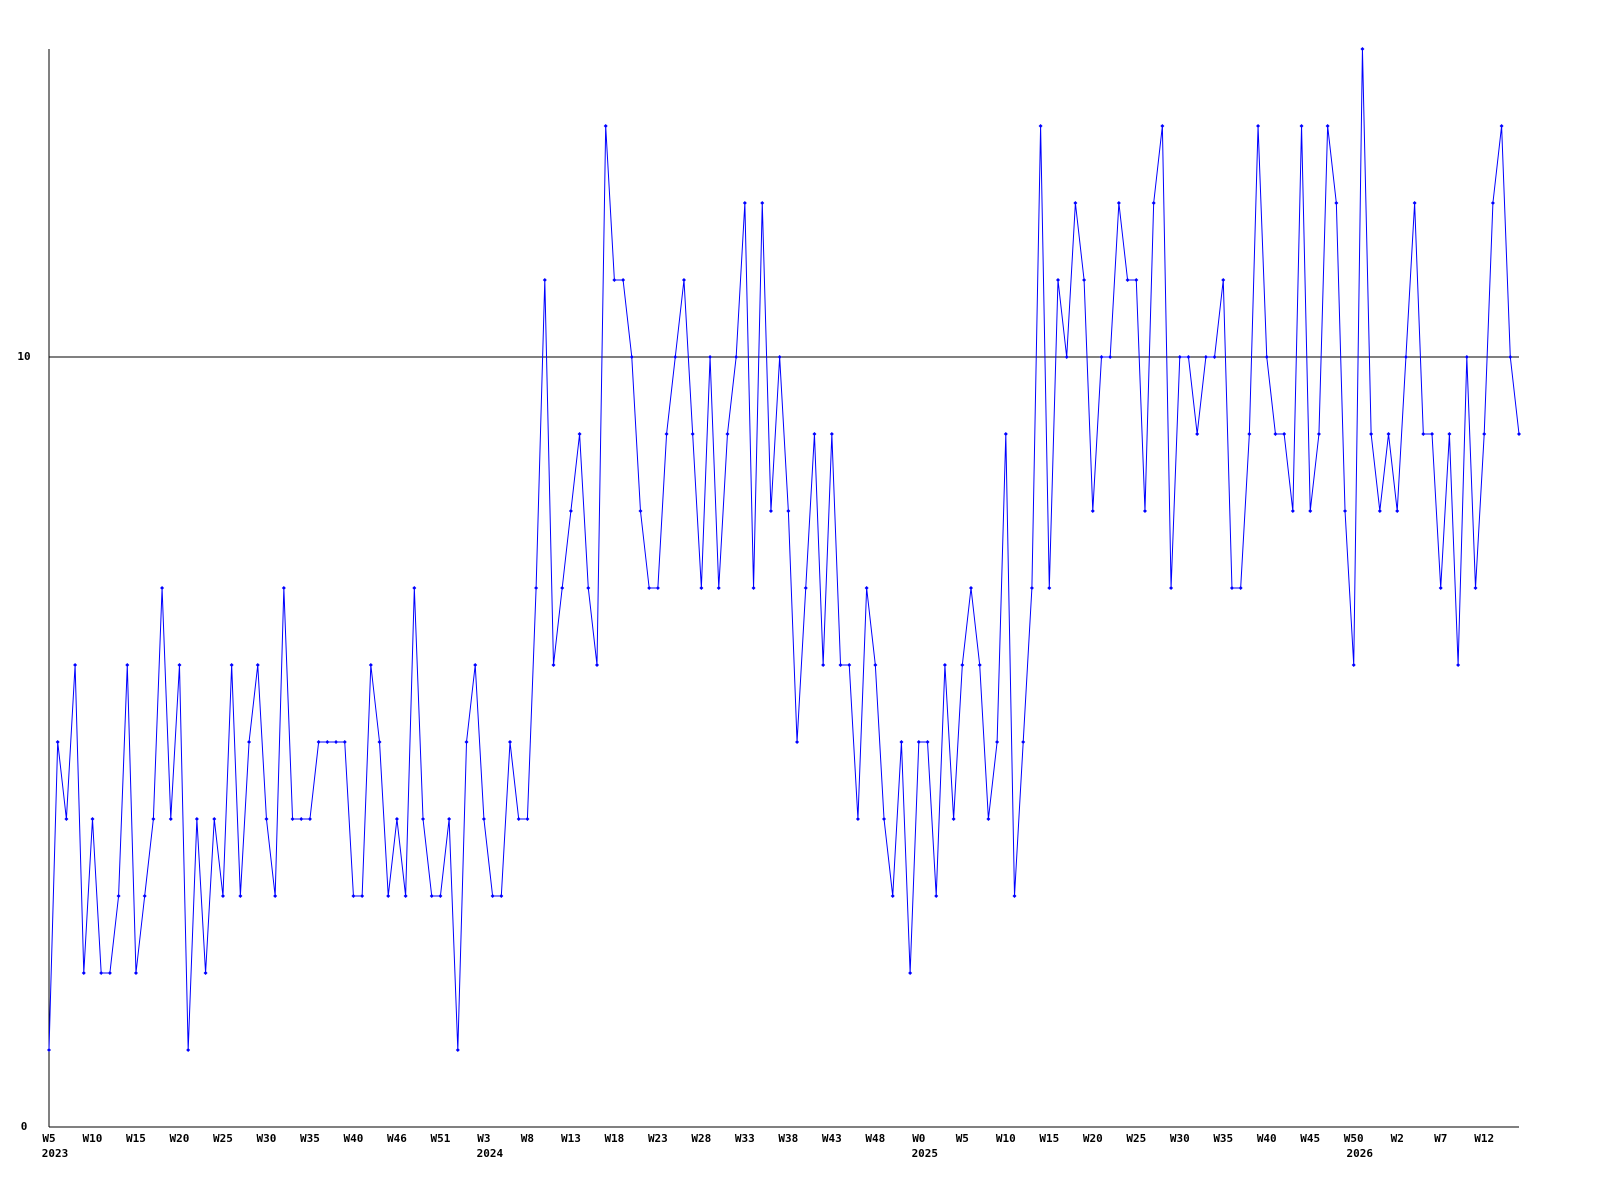 Image resolution: width=1600 pixels, height=1204 pixels. What do you see at coordinates (1093, 1138) in the screenshot?
I see `x-tick-label: W20` at bounding box center [1093, 1138].